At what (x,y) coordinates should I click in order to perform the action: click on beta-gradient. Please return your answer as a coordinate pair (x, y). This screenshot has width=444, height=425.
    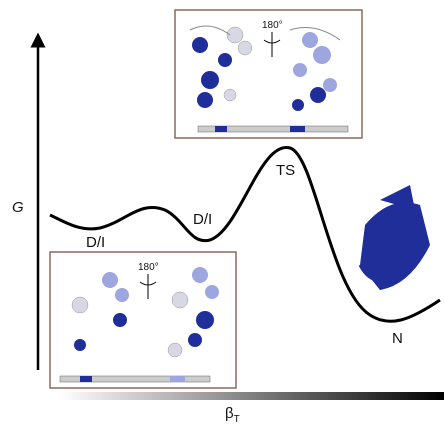
    Looking at the image, I should click on (252, 396).